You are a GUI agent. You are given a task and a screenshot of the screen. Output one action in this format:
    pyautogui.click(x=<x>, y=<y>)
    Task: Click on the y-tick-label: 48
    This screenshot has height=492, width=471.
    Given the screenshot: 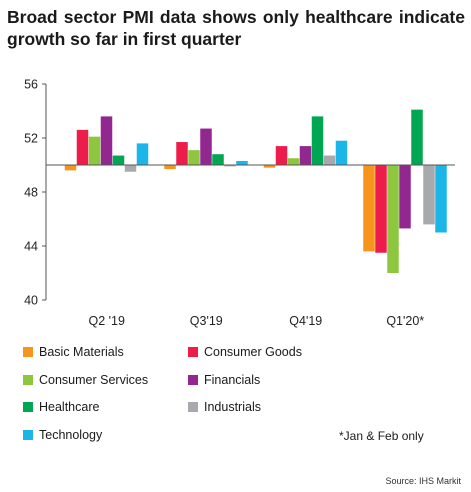 What is the action you would take?
    pyautogui.click(x=31, y=193)
    